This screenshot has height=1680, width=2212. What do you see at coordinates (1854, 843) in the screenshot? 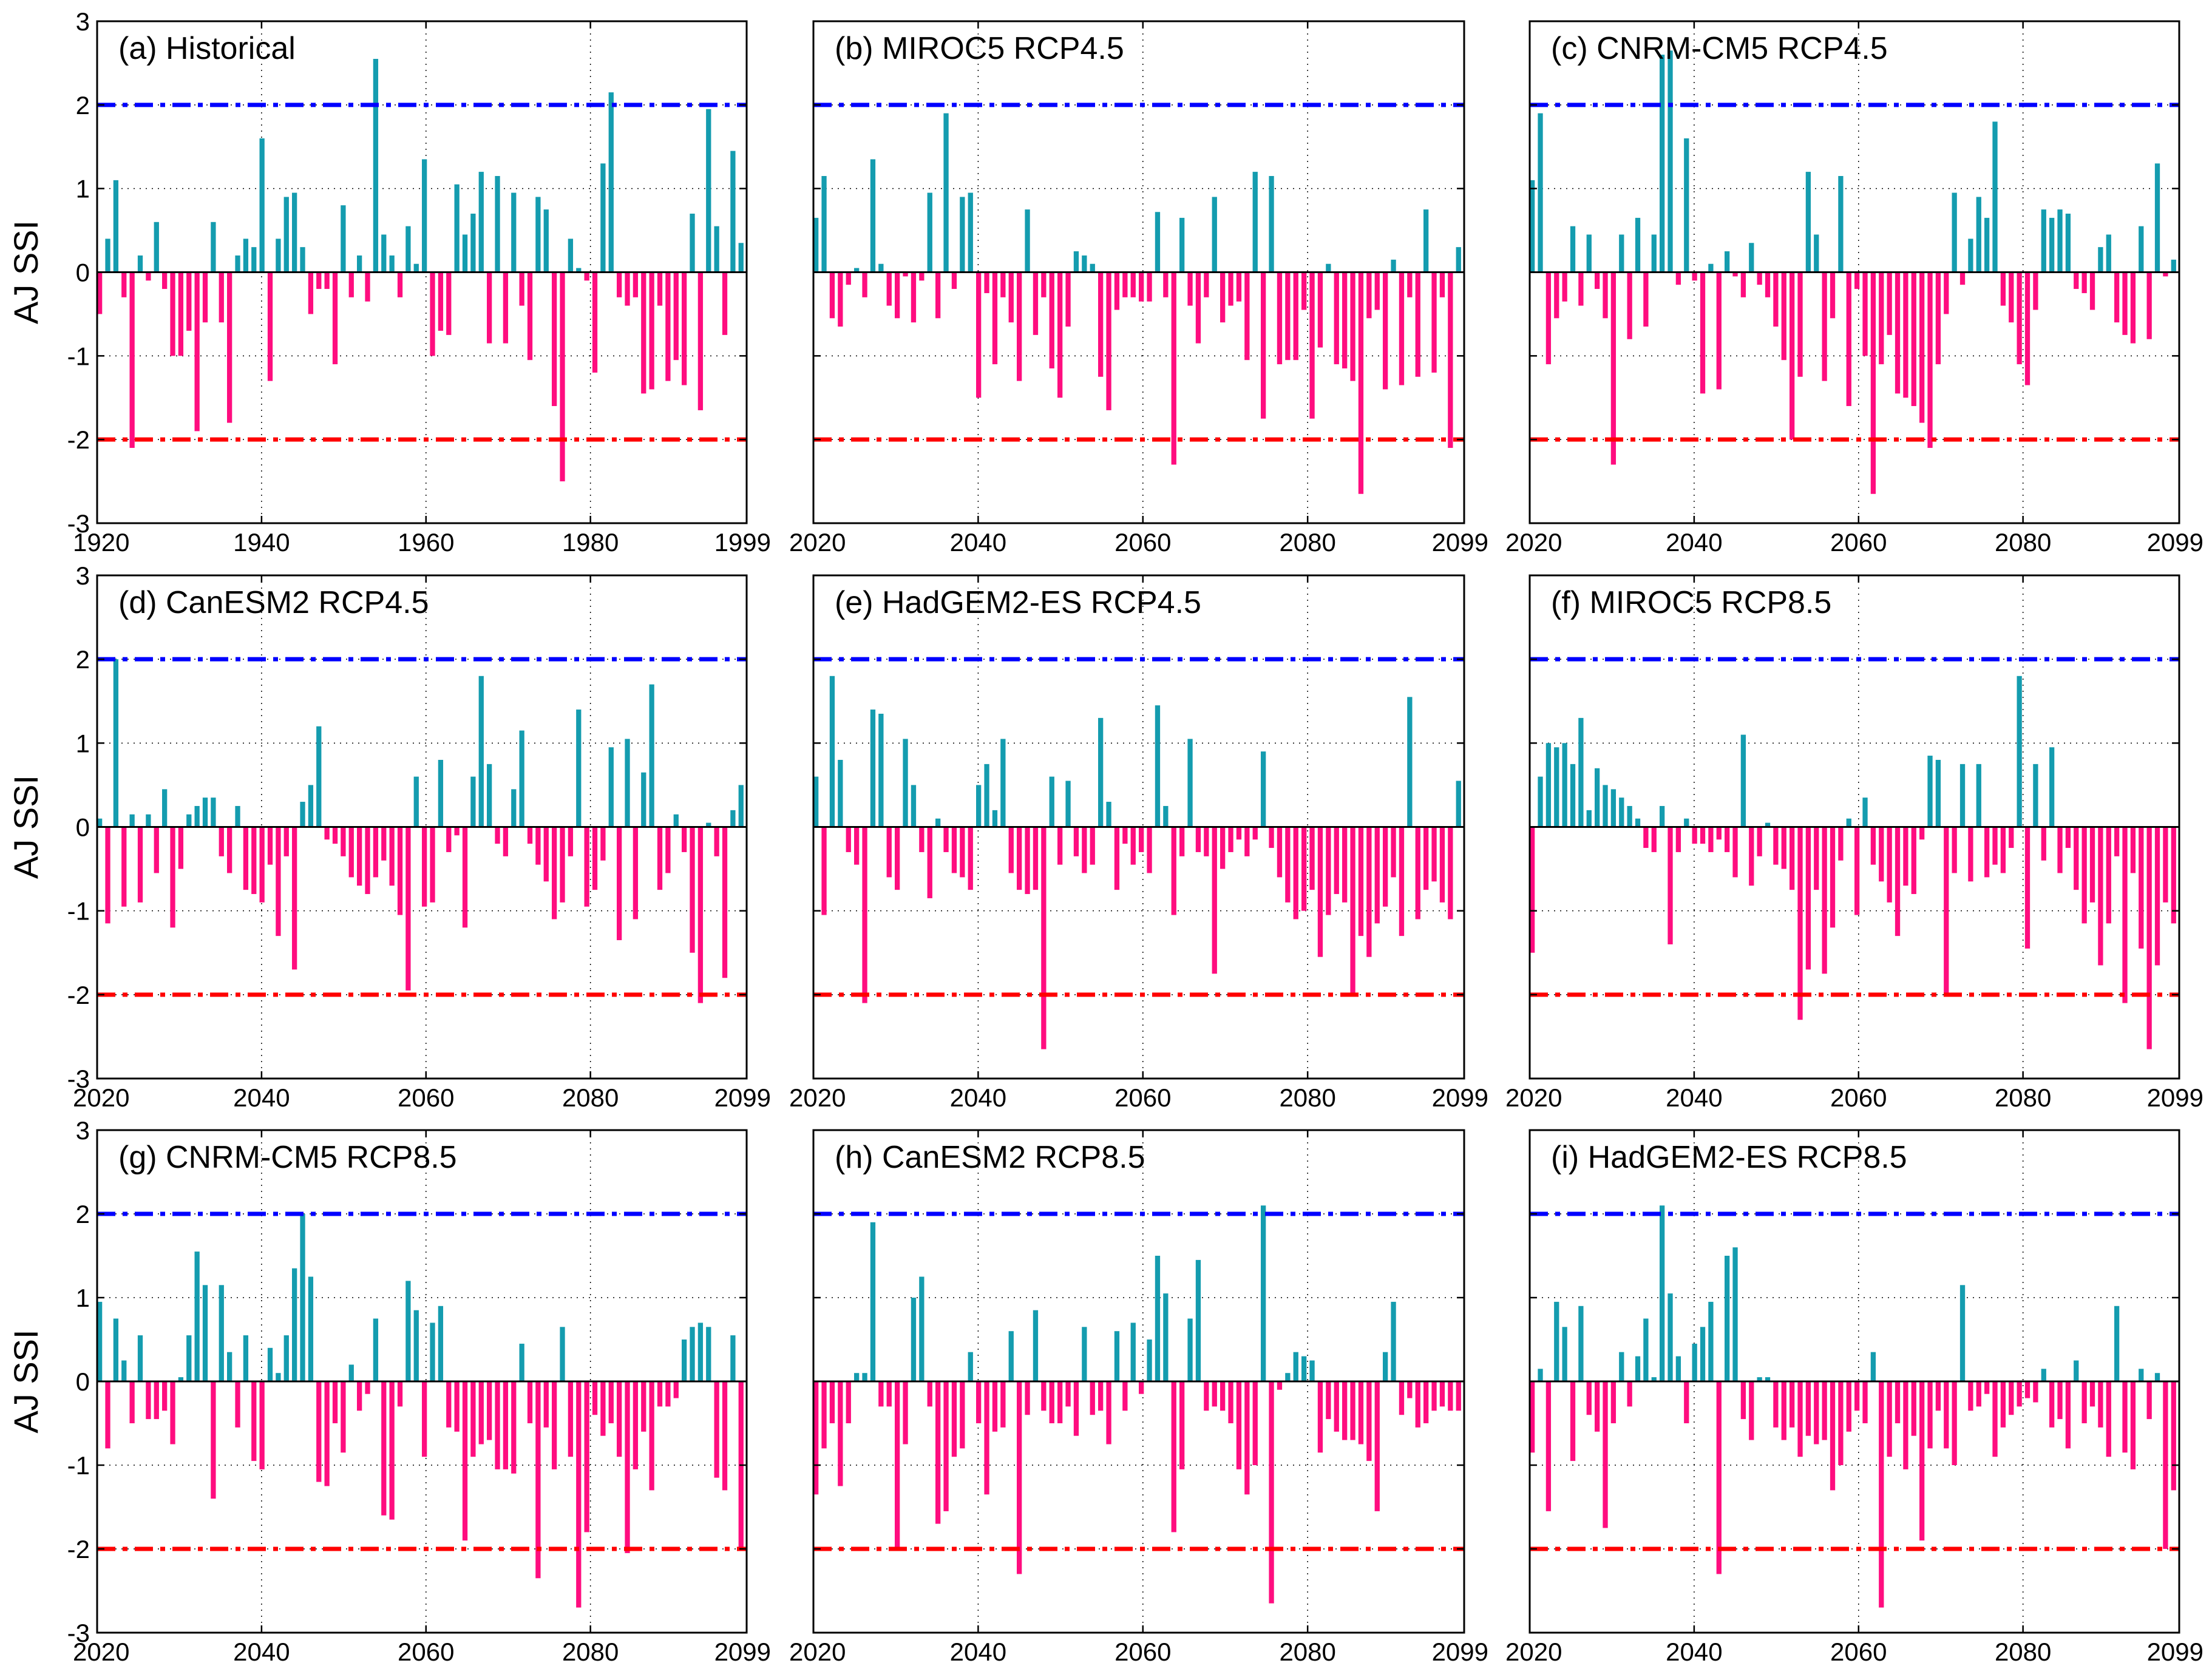
I see `panel-5: 2020 2040 2060 2080 2099 (f) MIROC5 RCP8.5` at bounding box center [1854, 843].